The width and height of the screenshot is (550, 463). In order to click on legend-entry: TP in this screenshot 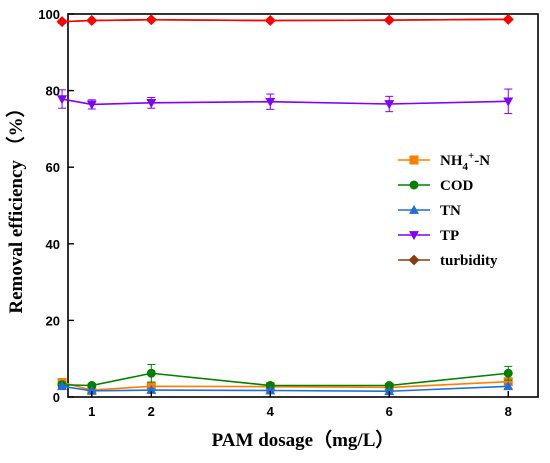, I will do `click(428, 236)`.